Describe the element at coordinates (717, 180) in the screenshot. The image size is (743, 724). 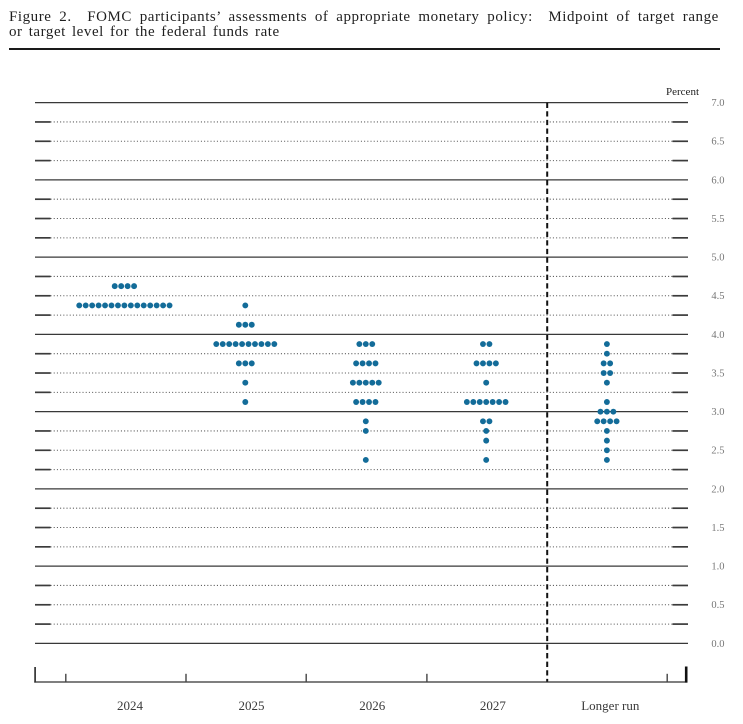
I see `svg-text: 6.0` at that location.